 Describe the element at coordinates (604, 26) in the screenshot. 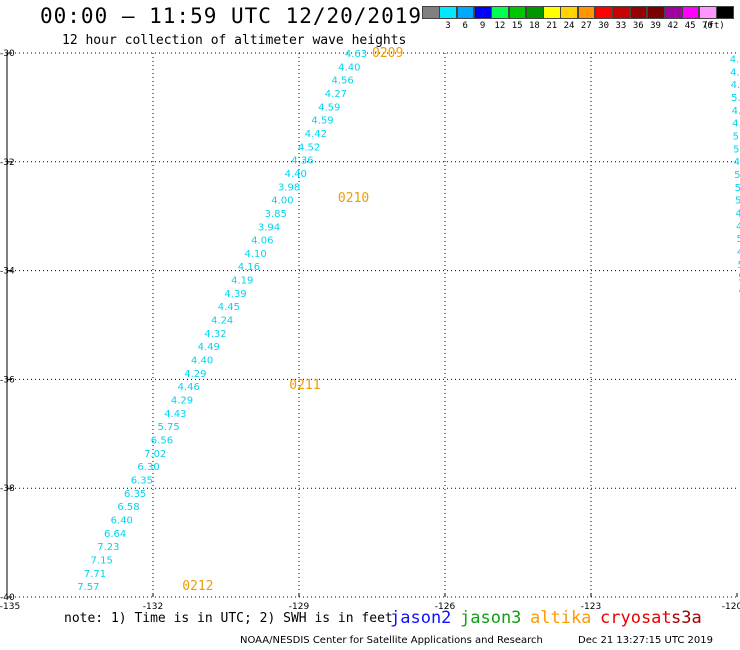

I see `legend-swatch-label: 30` at that location.